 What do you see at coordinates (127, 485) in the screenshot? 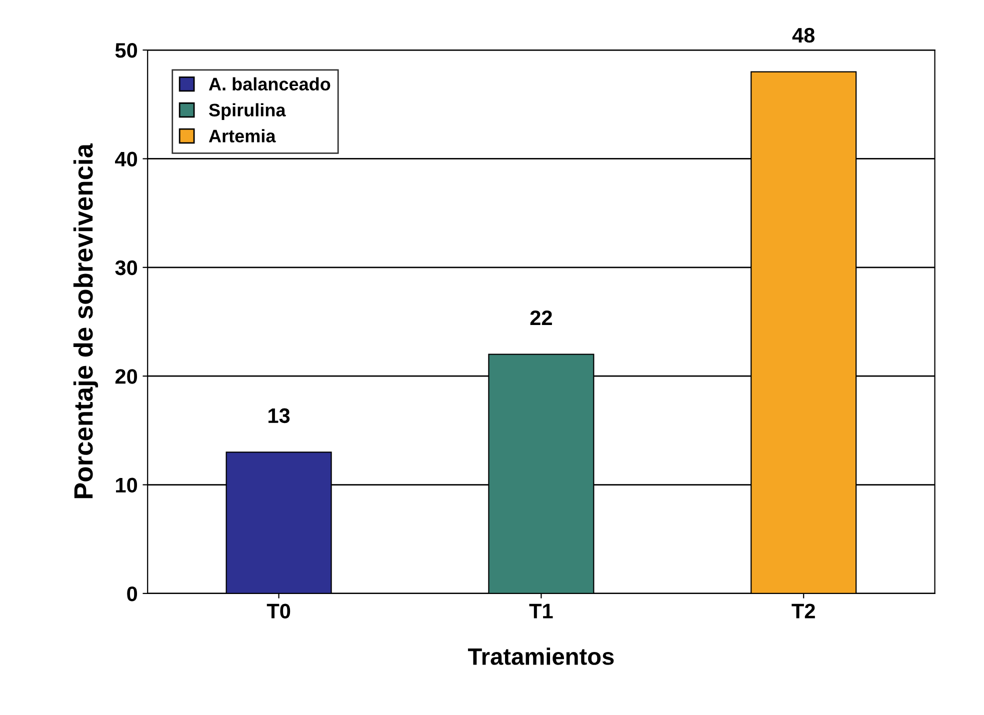
I see `y-tick-label: 10` at bounding box center [127, 485].